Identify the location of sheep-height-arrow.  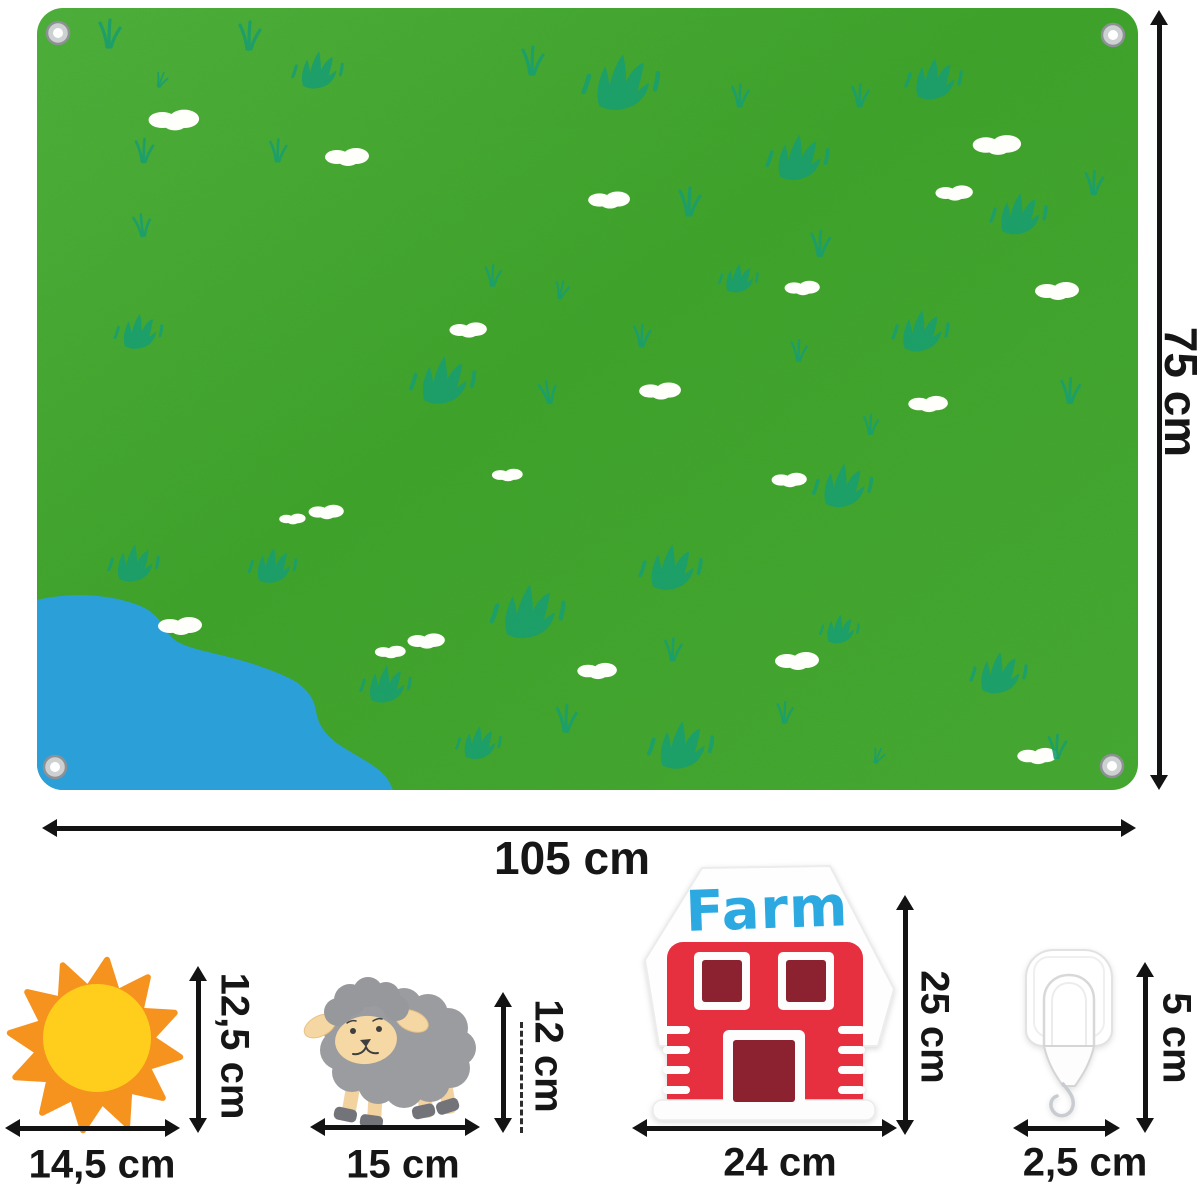
(503, 1062).